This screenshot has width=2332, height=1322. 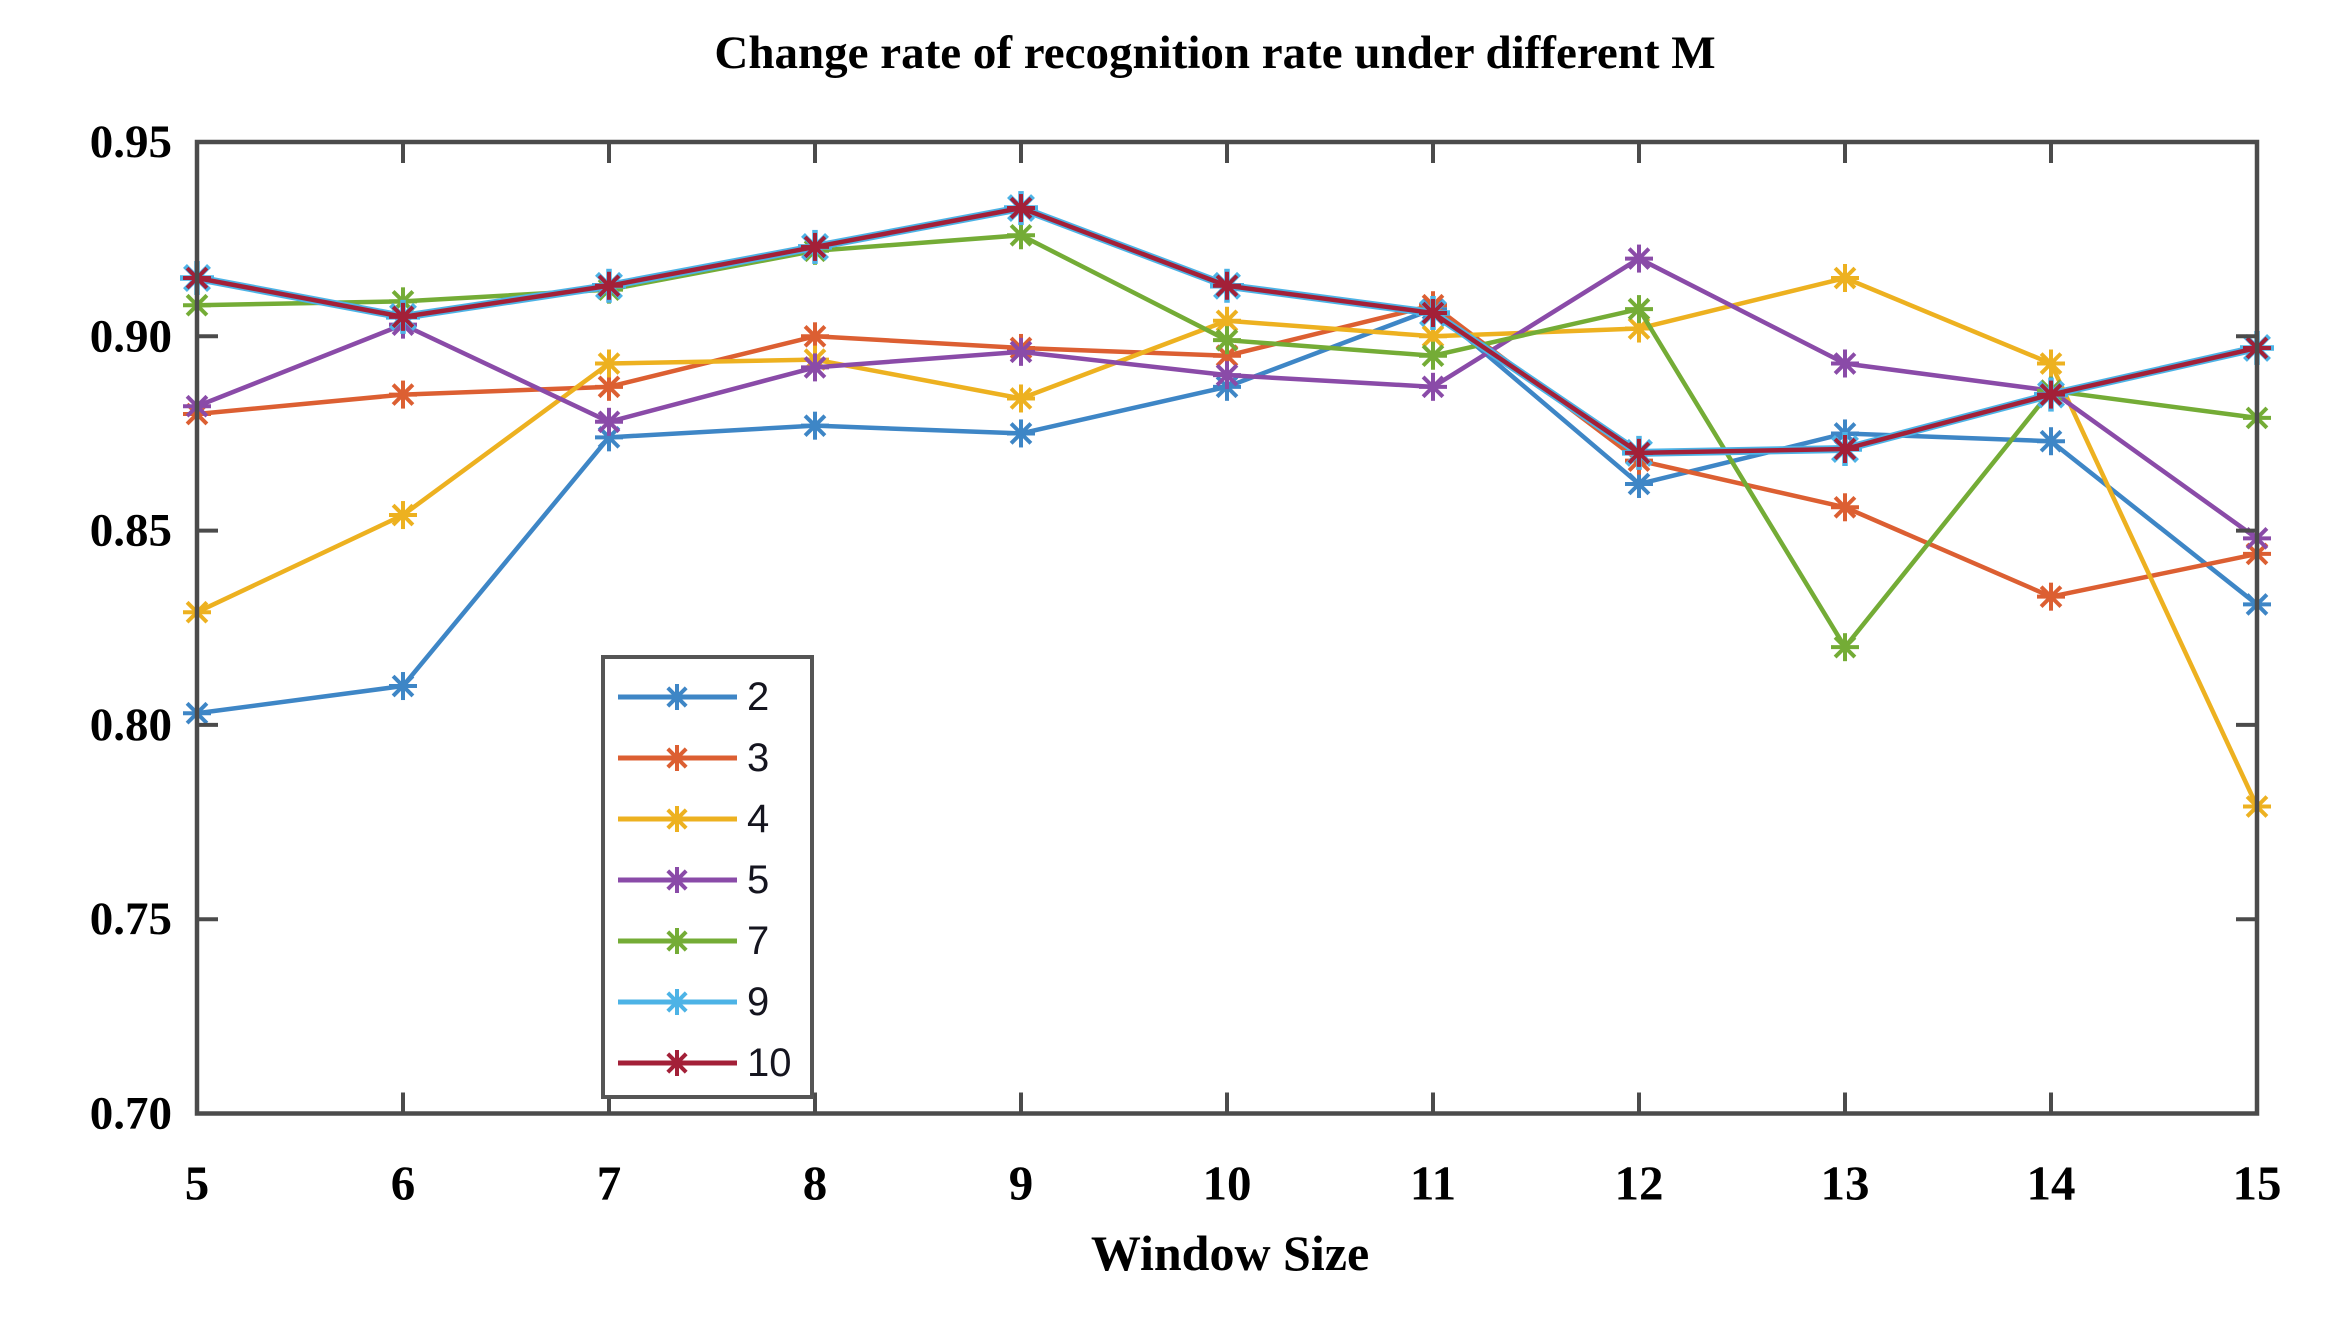 I want to click on x-tick-label: 11, so click(x=1433, y=1183).